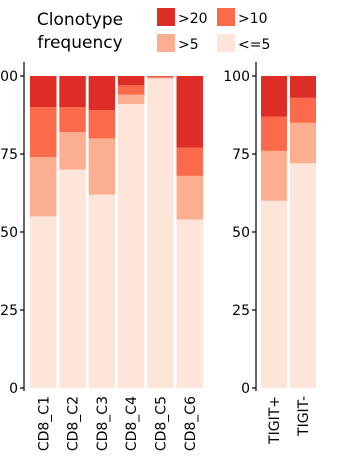 This screenshot has width=345, height=465. I want to click on legend-label-0: >20, so click(193, 19).